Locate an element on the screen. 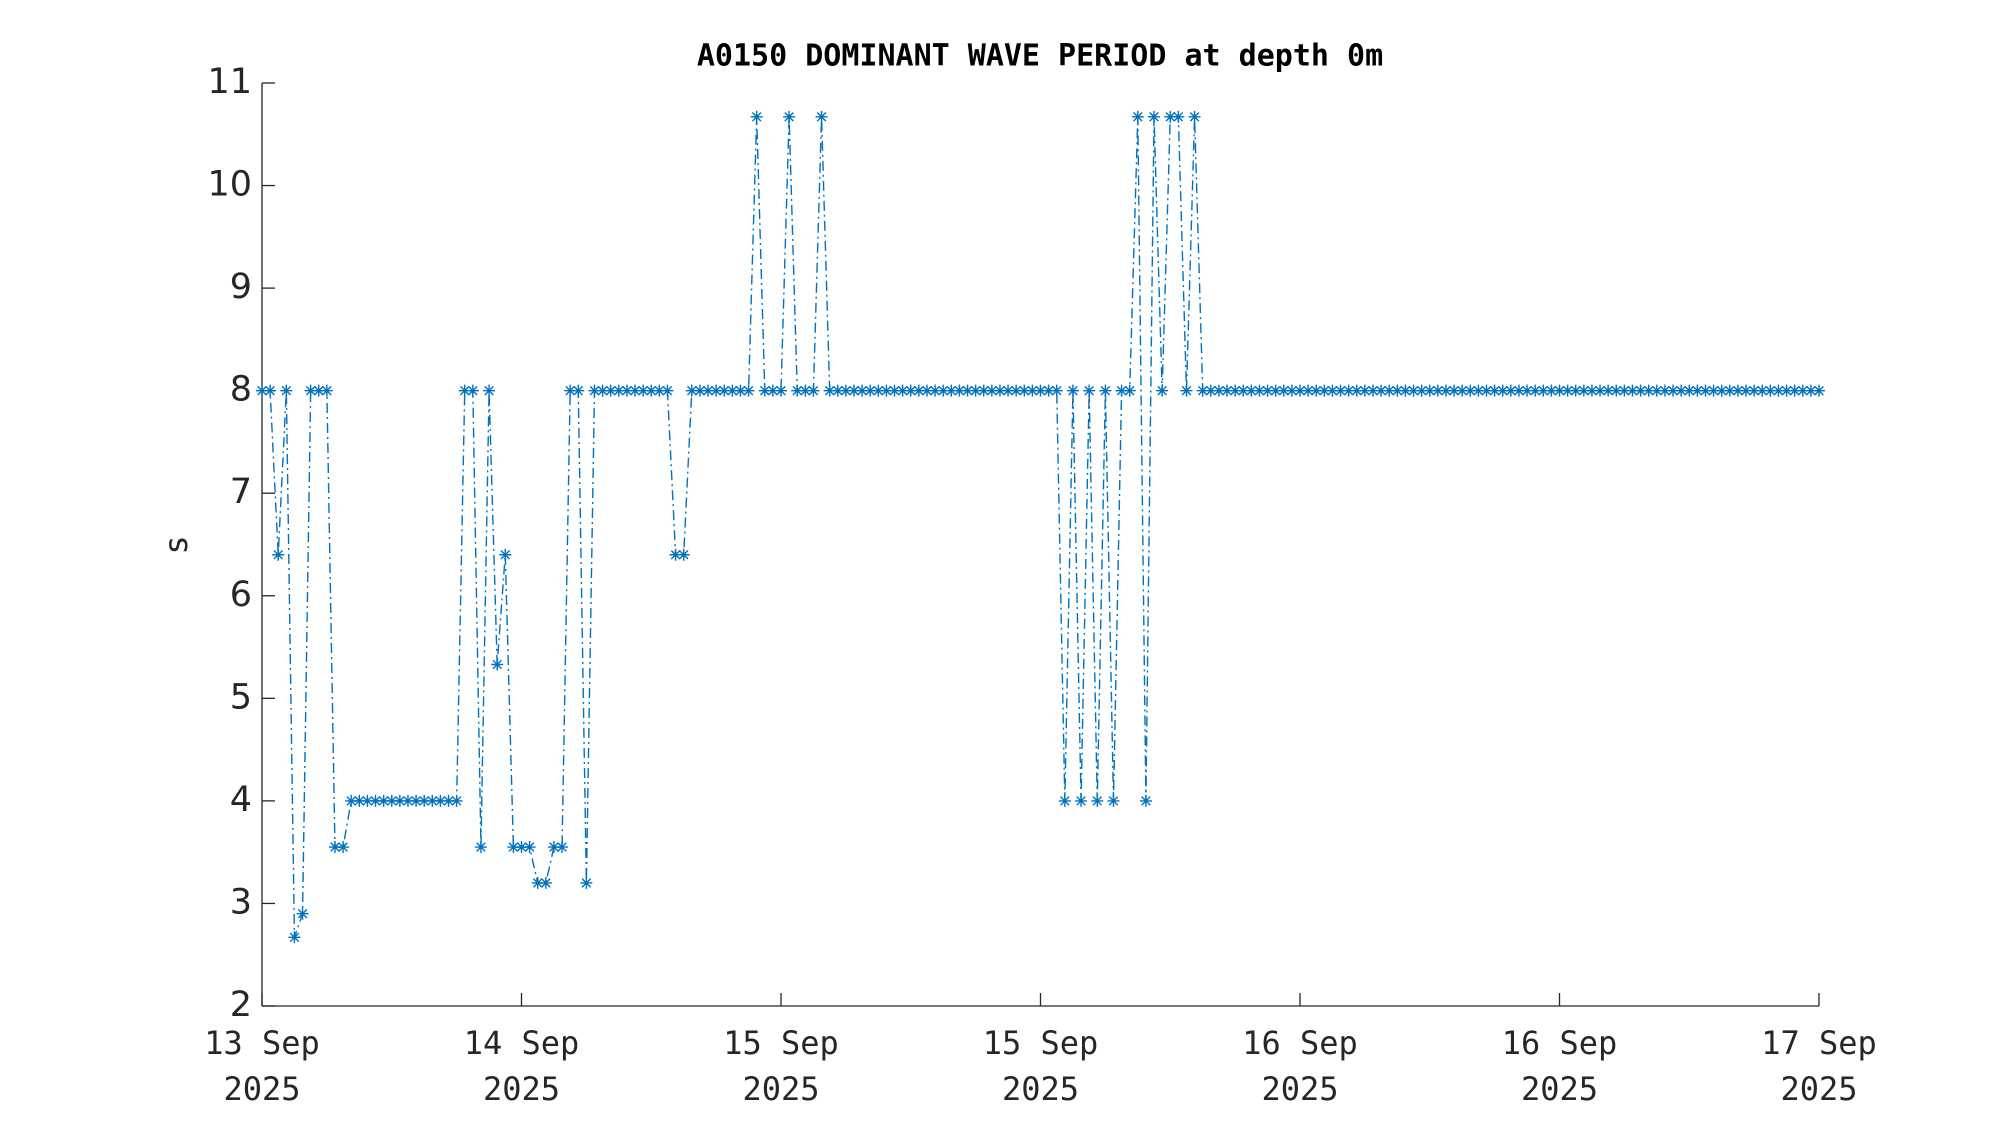  y-tick-label: 5 is located at coordinates (241, 697).